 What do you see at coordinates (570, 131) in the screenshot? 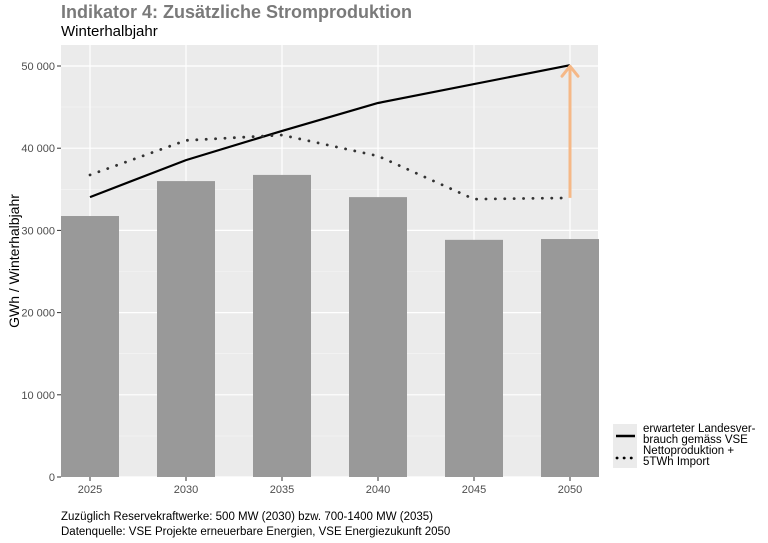
I see `arrow-annotation` at bounding box center [570, 131].